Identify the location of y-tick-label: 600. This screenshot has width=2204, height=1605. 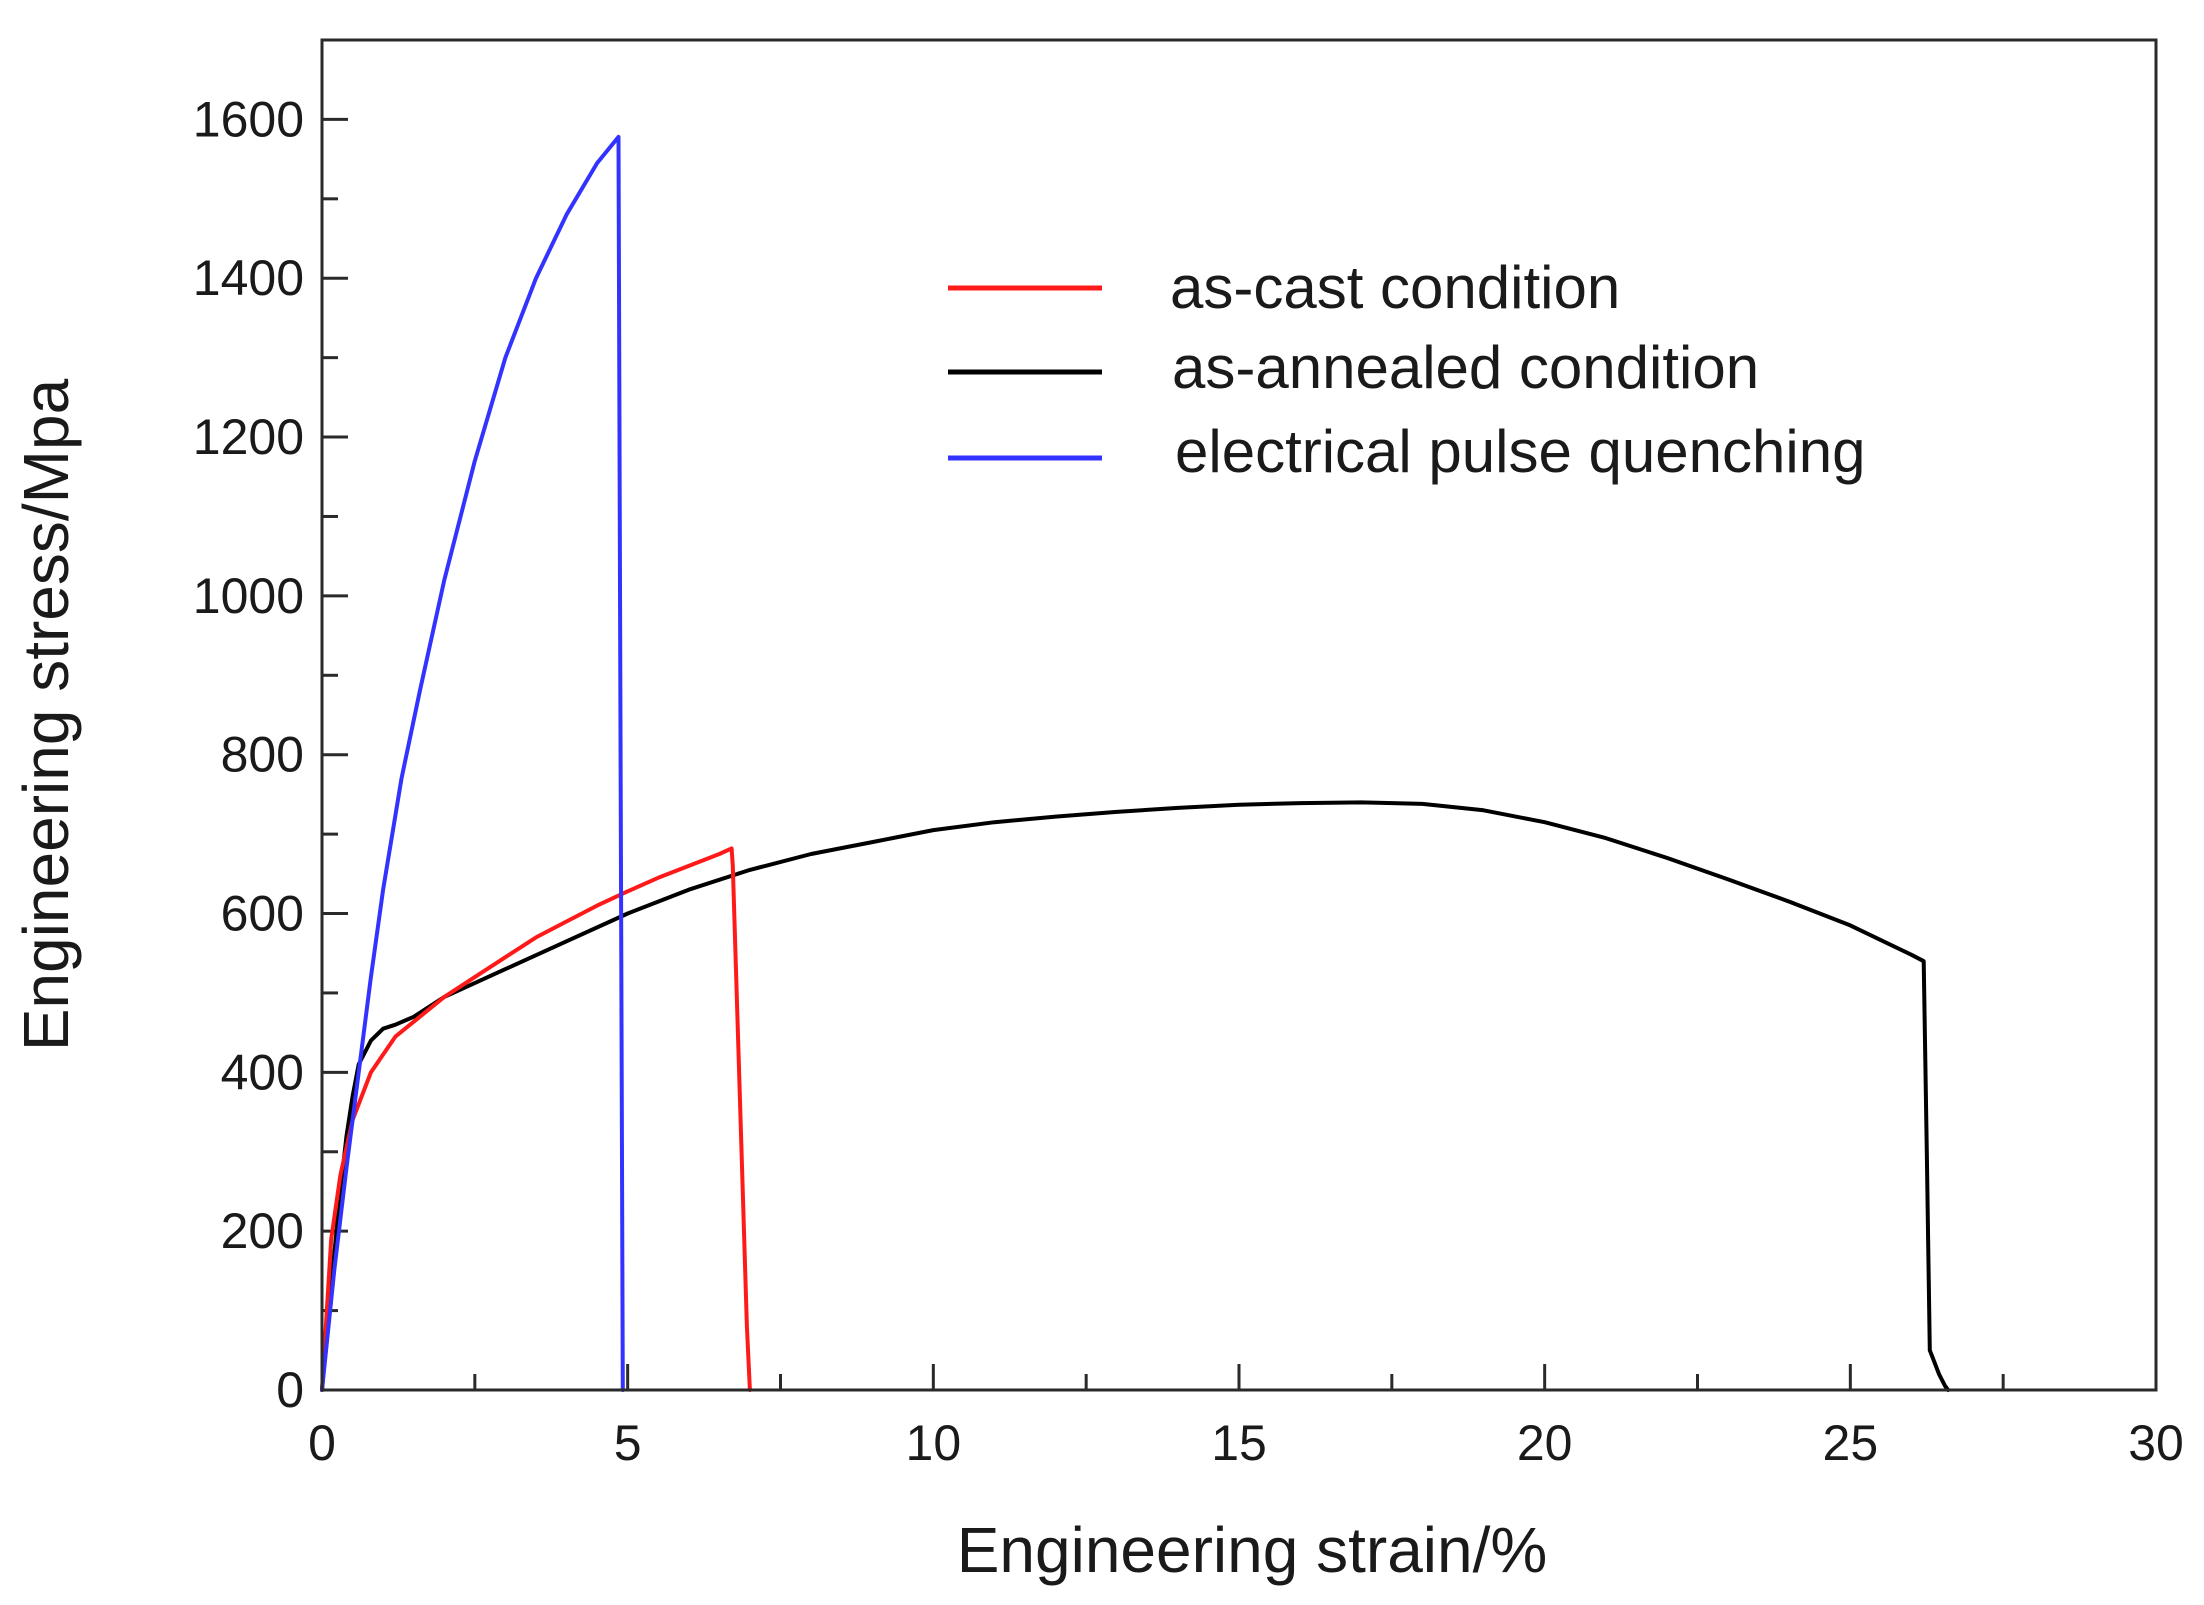
(262, 914).